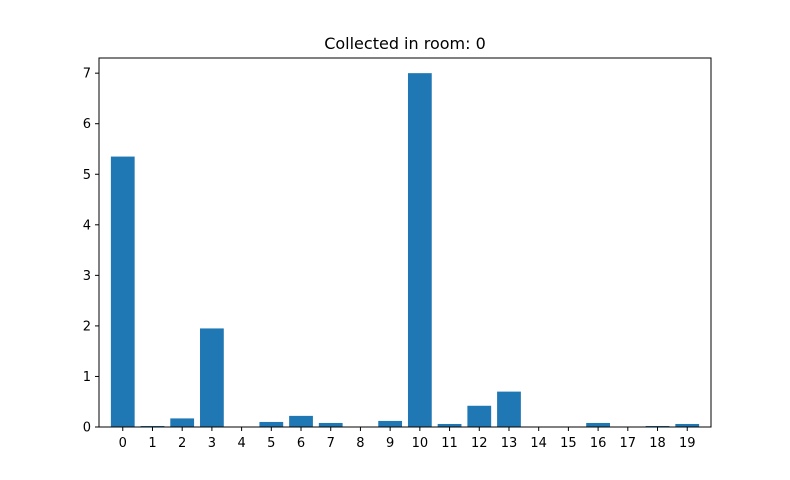 The width and height of the screenshot is (790, 480). Describe the element at coordinates (479, 443) in the screenshot. I see `x-tick-label: 12` at that location.